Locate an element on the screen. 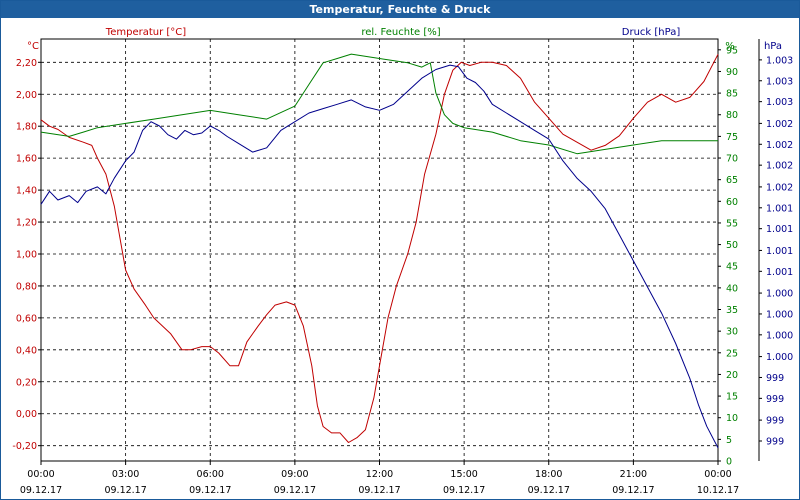 The image size is (800, 500). humidity-tick-label: 45 is located at coordinates (732, 267).